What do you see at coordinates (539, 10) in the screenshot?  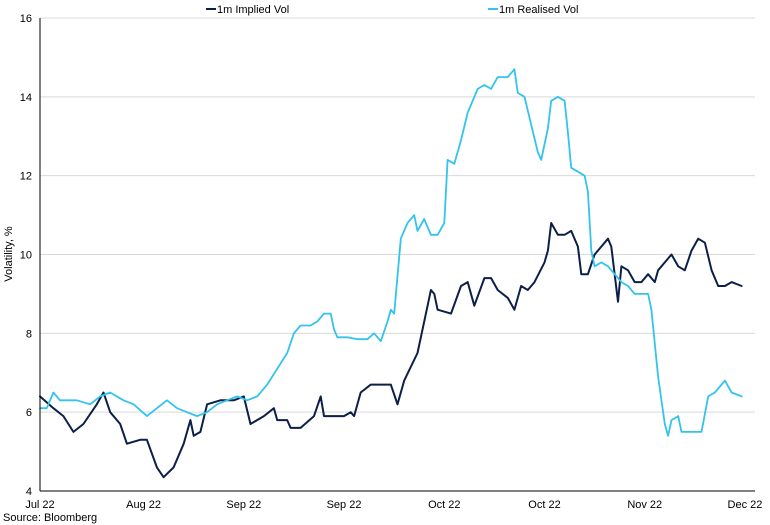 I see `legend-label-realised: 1m Realised Vol` at bounding box center [539, 10].